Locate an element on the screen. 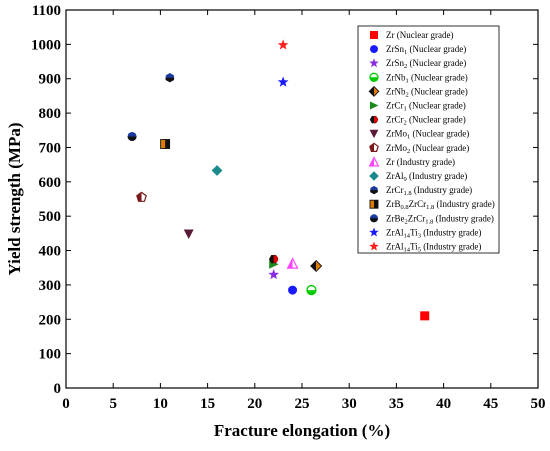 Image resolution: width=550 pixels, height=451 pixels. legend-entry: ZrAl14Ti5 (Industry grade) is located at coordinates (433, 248).